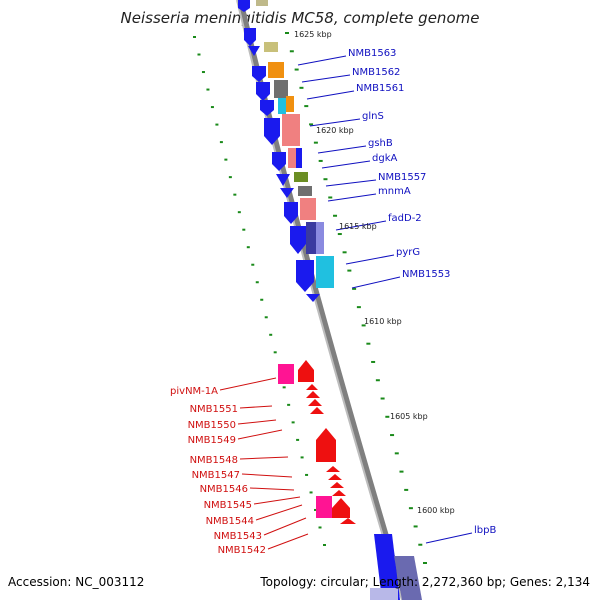  Describe the element at coordinates (405, 218) in the screenshot. I see `gene-label-fadd-2: fadD-2` at that location.